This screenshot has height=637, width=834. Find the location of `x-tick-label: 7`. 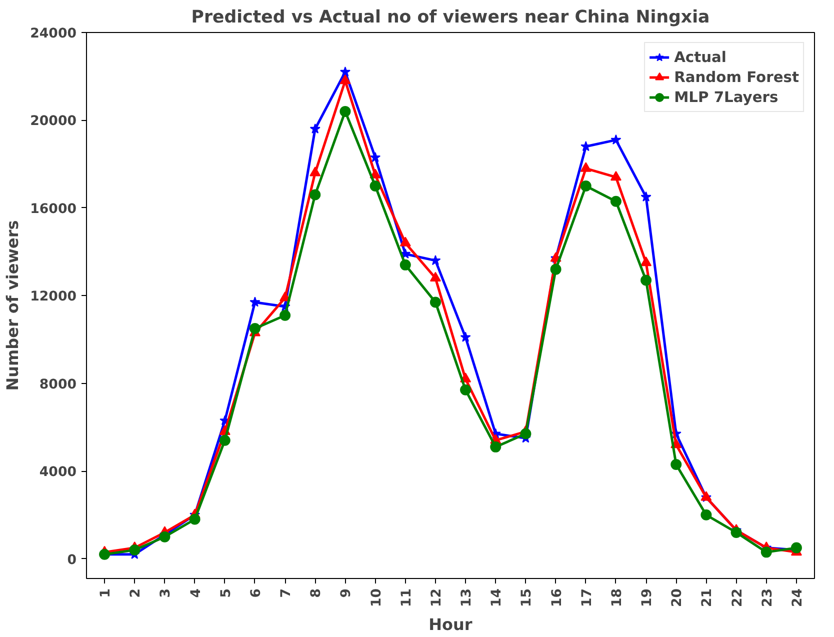

x-tick-label: 7 is located at coordinates (286, 593).